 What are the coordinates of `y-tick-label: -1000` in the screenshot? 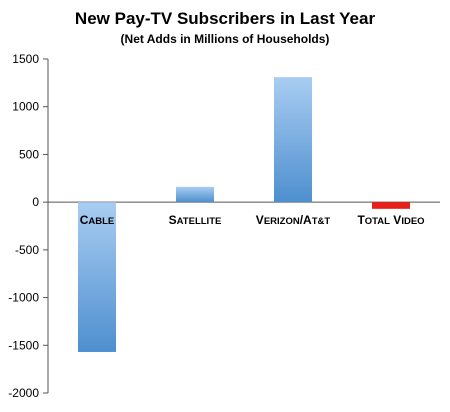 It's located at (23, 298).